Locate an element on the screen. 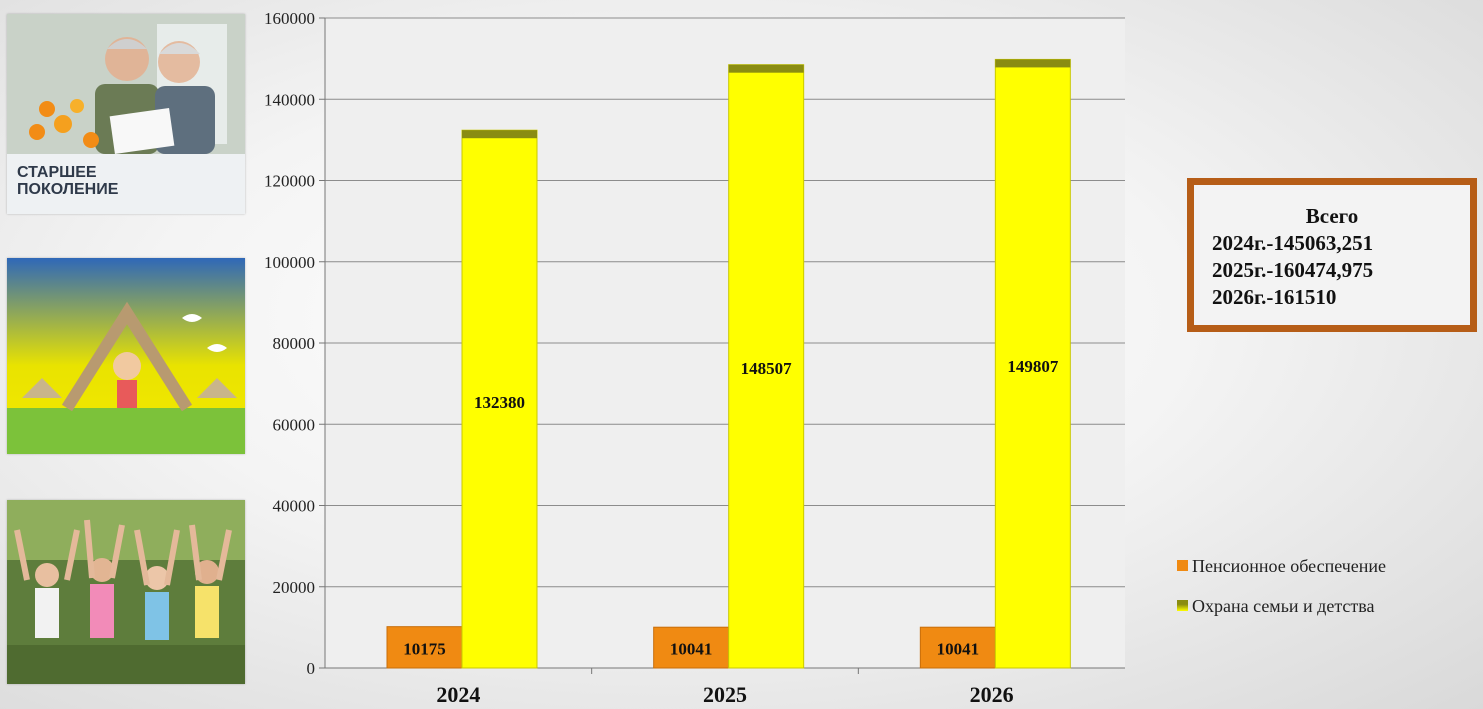 The image size is (1483, 709). bar-pension-2026 is located at coordinates (957, 647).